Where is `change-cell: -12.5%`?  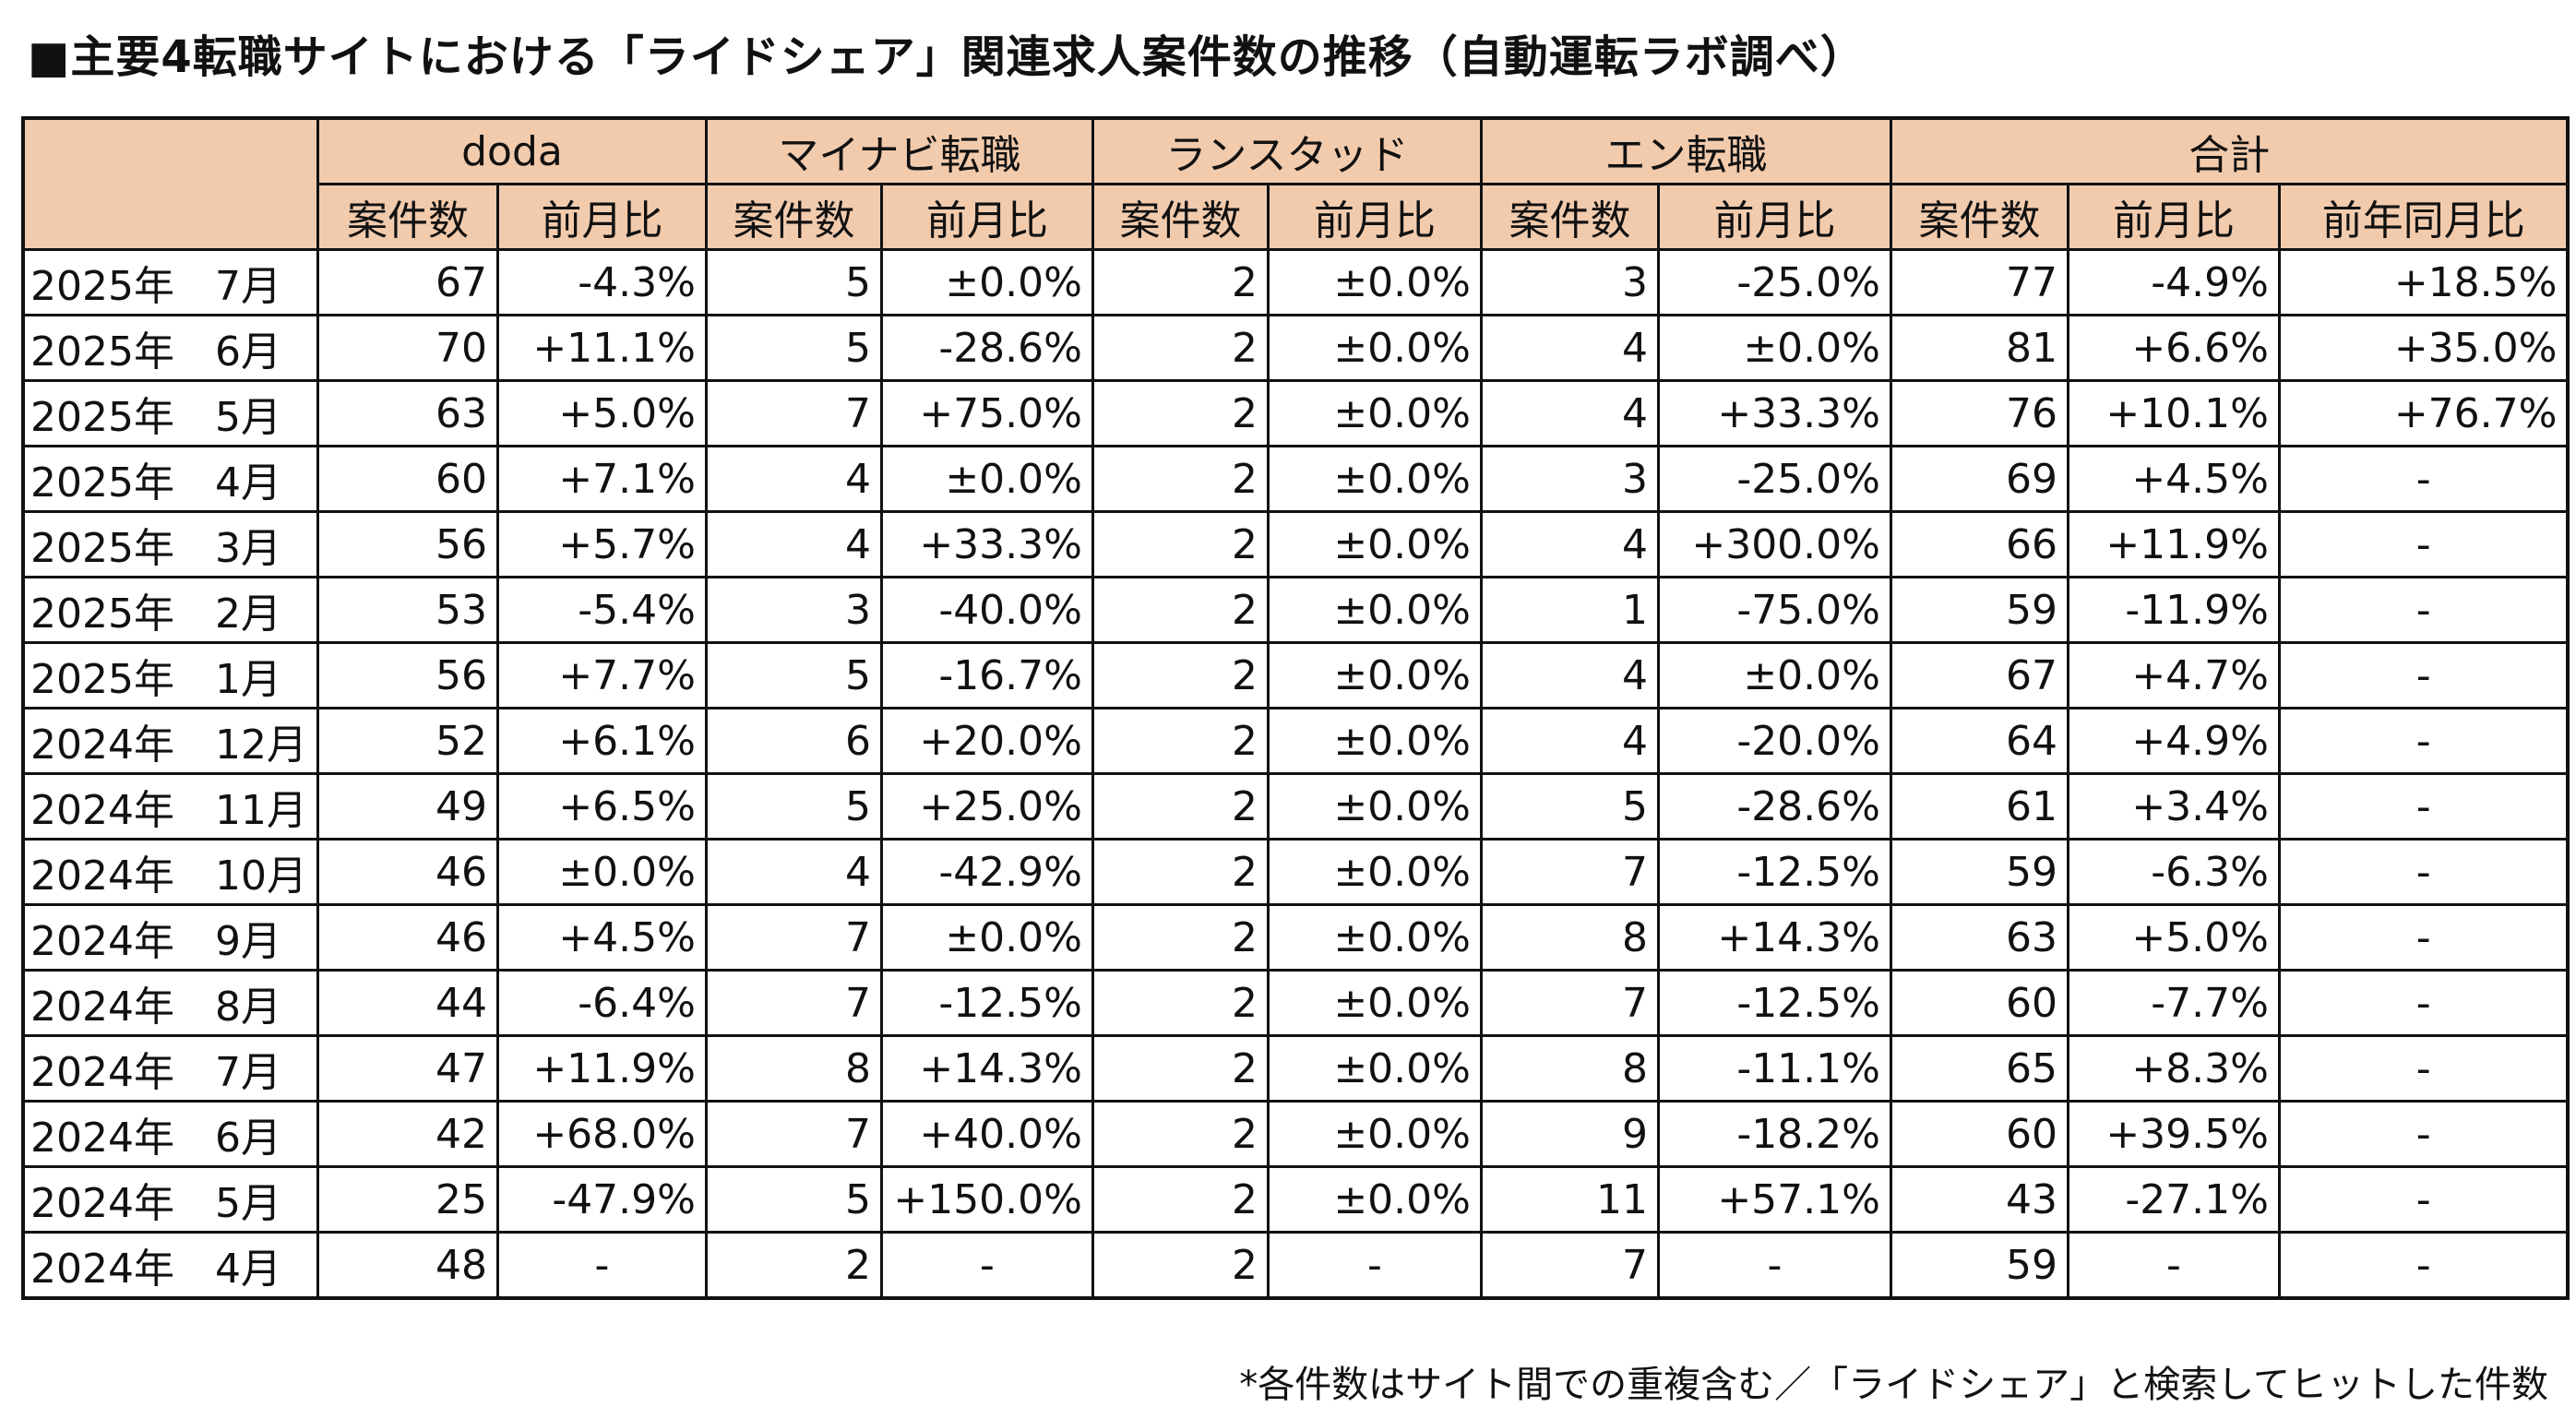
change-cell: -12.5% is located at coordinates (986, 1003).